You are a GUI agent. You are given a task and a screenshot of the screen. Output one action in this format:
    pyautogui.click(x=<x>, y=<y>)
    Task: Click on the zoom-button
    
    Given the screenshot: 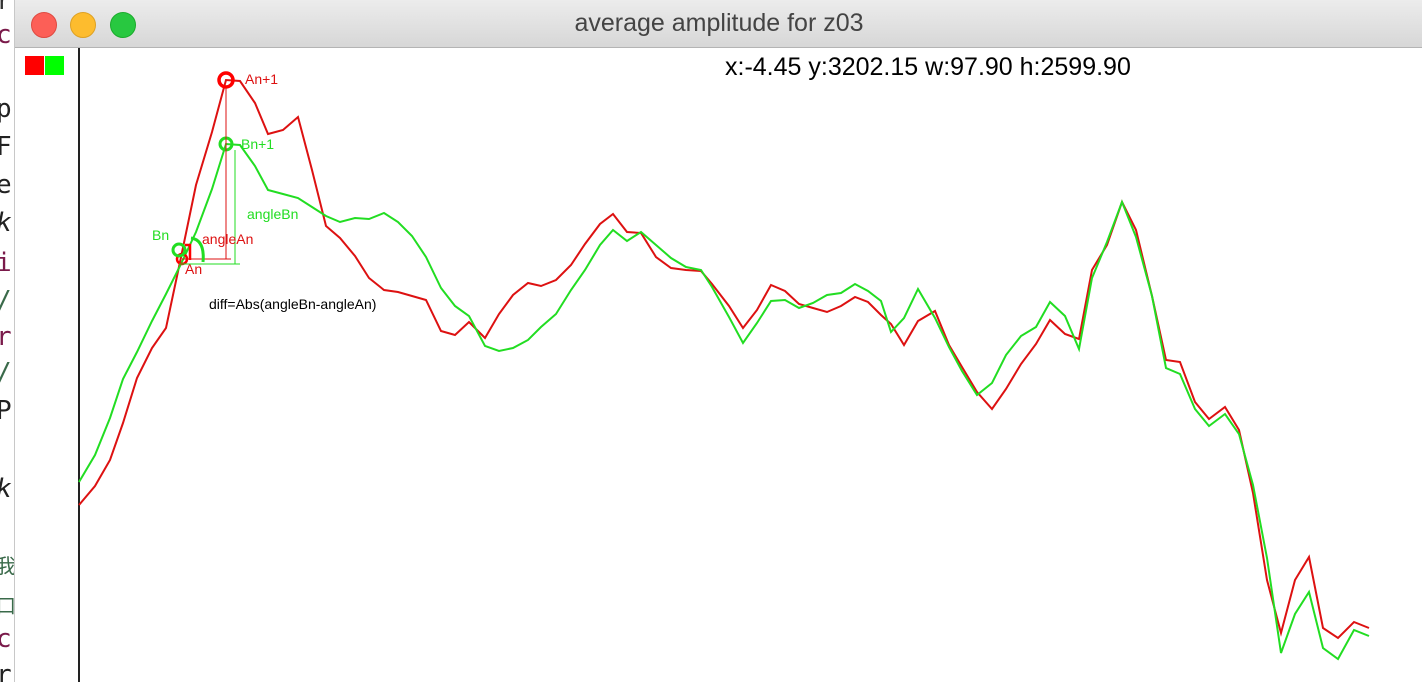 What is the action you would take?
    pyautogui.click(x=123, y=25)
    